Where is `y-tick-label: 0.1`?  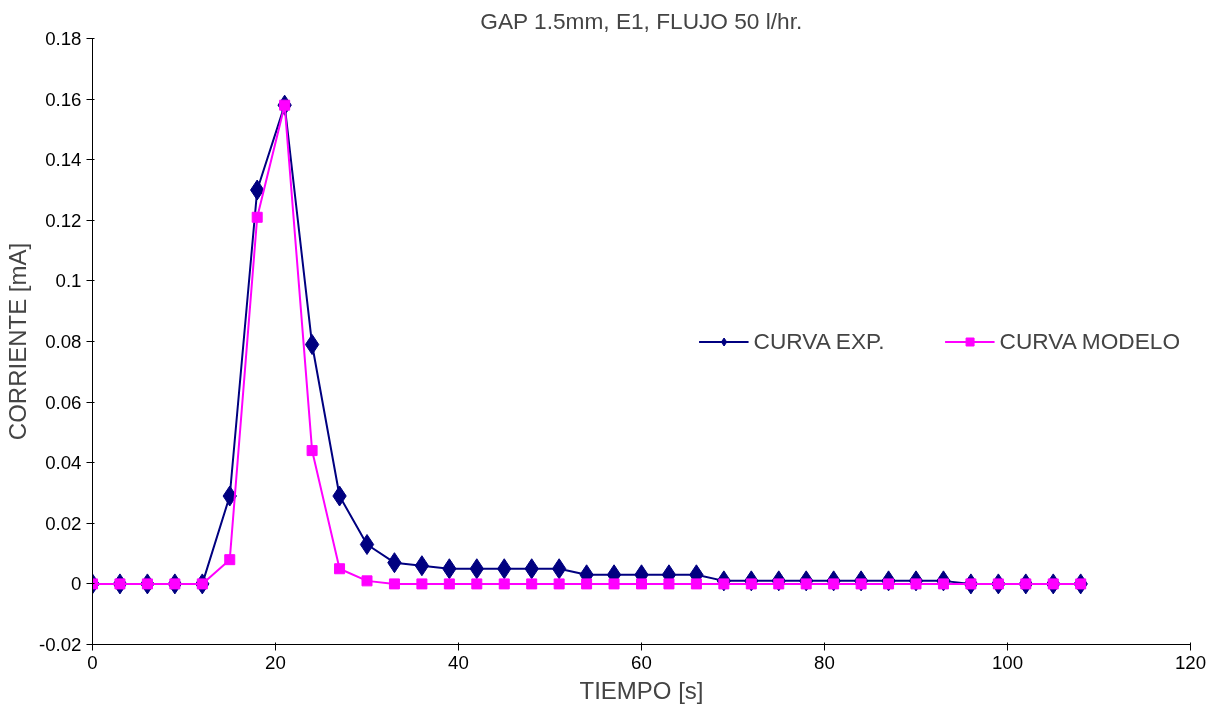 y-tick-label: 0.1 is located at coordinates (68, 281).